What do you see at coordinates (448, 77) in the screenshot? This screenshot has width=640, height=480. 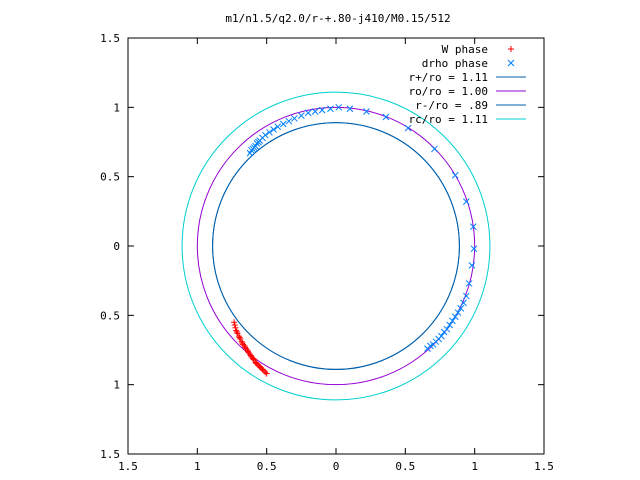 I see `legend-label: r+/ro = 1.11` at bounding box center [448, 77].